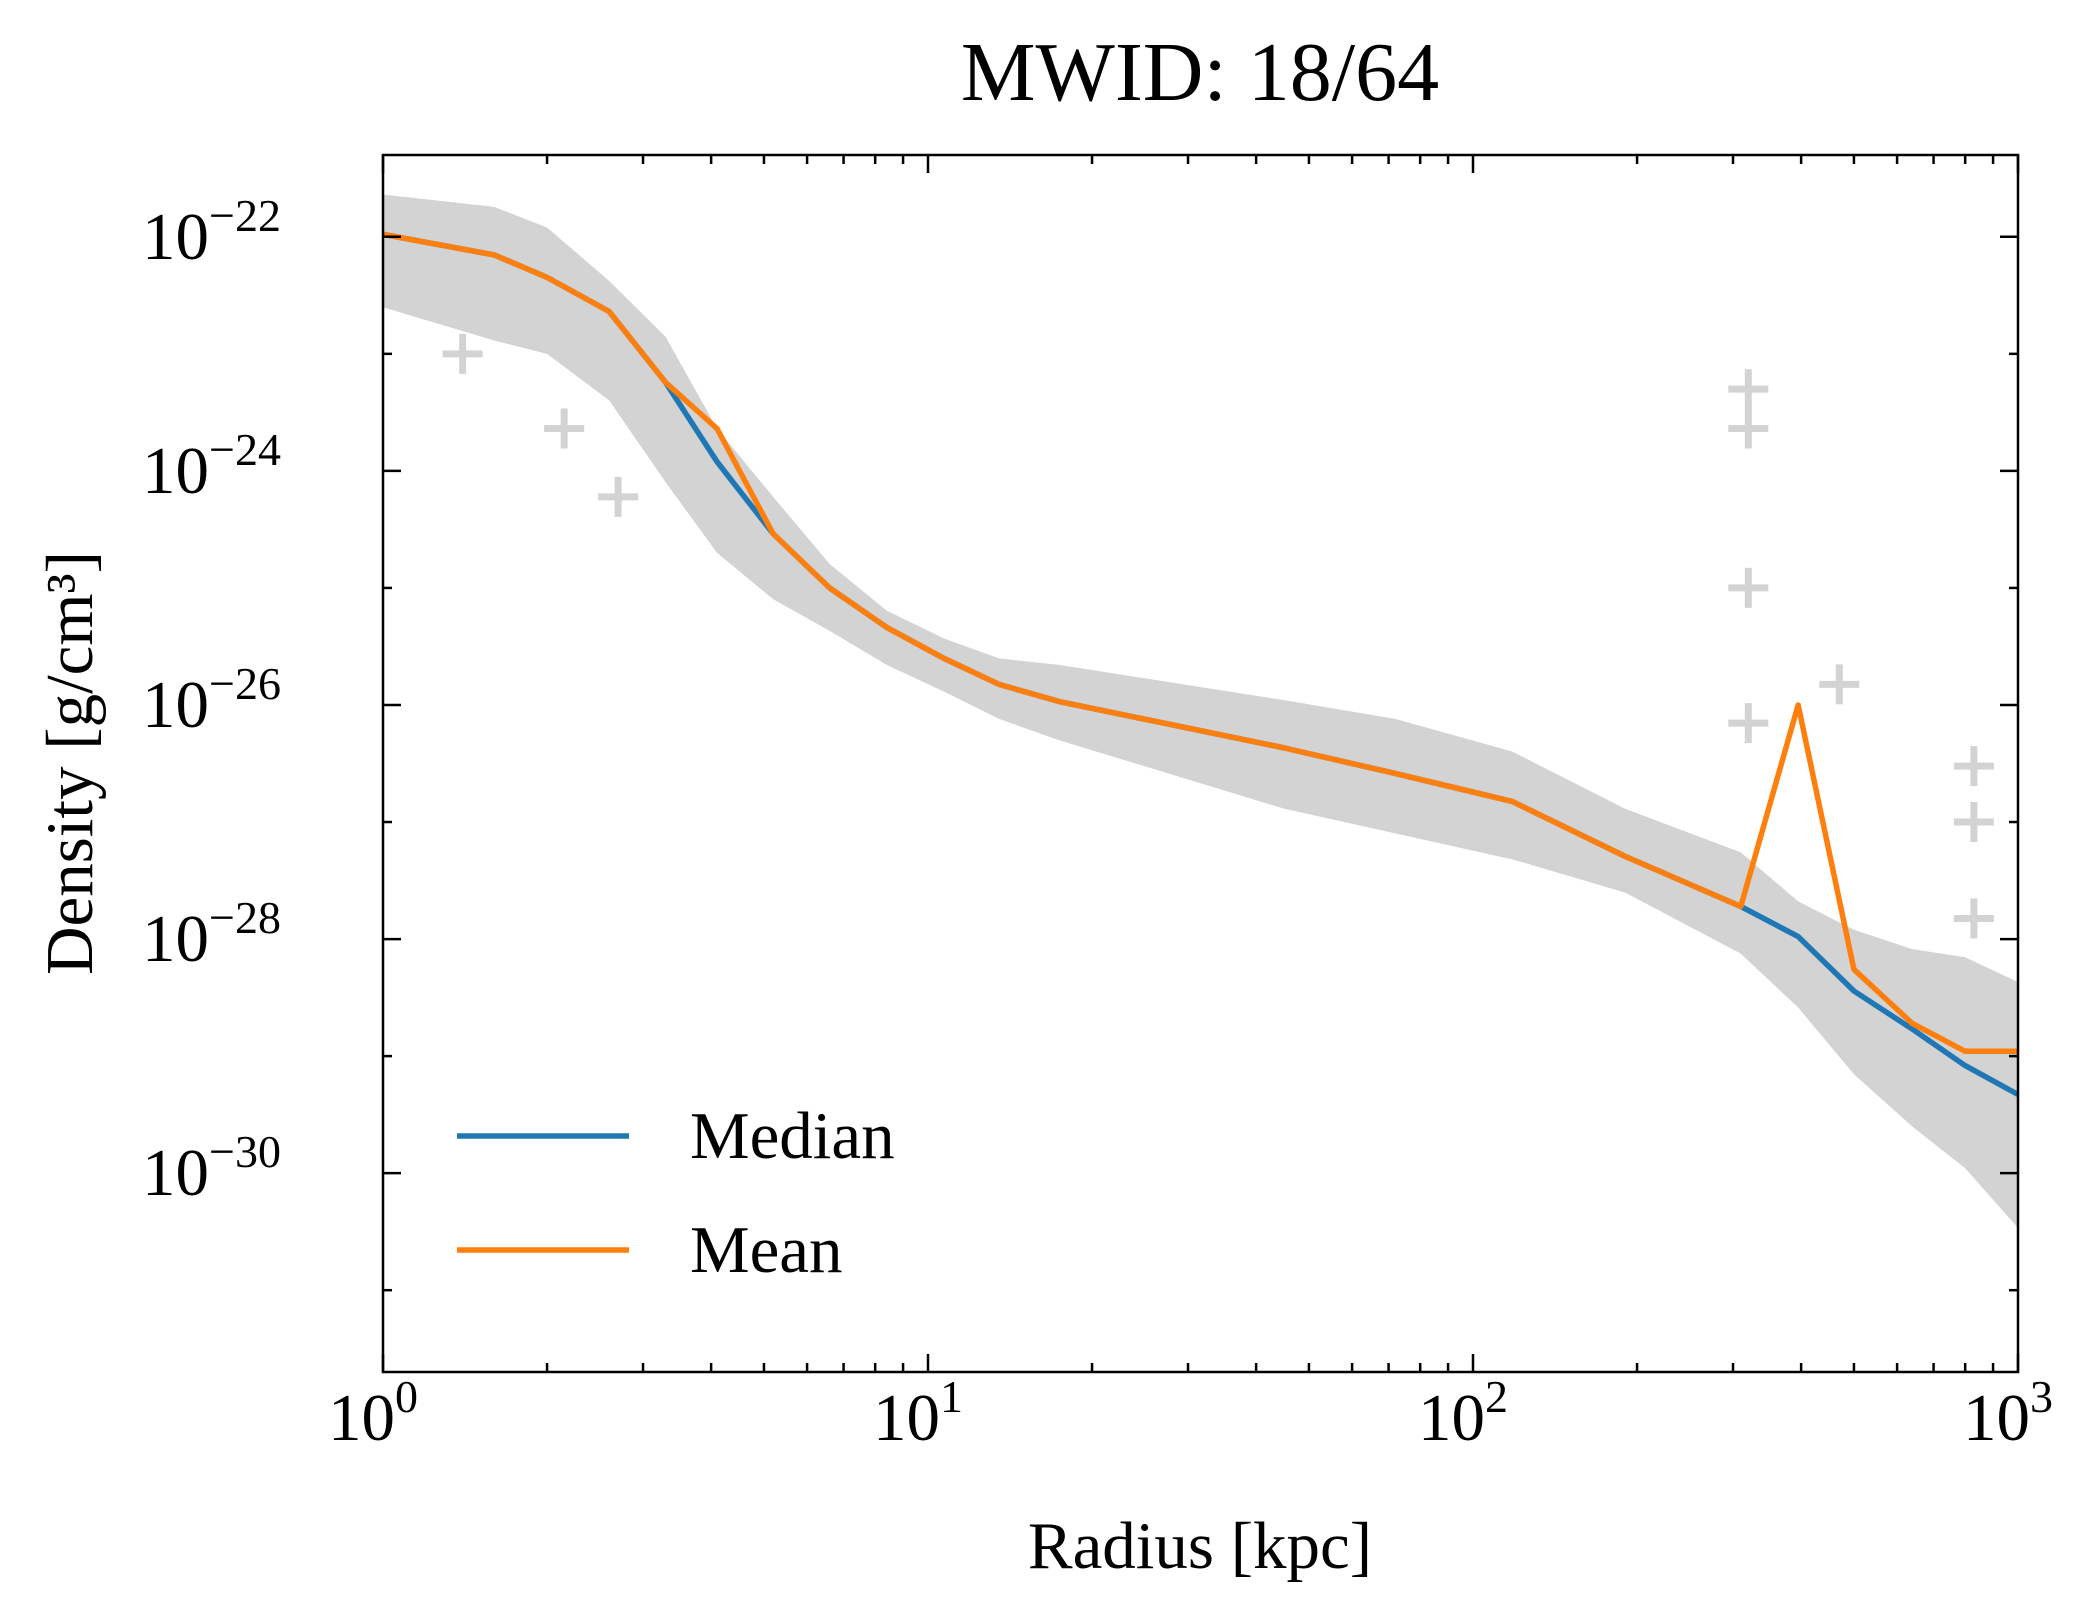  I want to click on y-tick-exponent: −24, so click(245, 449).